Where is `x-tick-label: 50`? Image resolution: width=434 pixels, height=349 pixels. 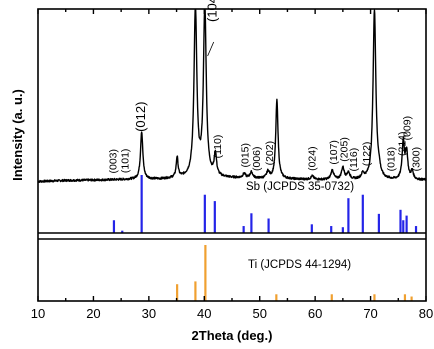
x-tick-label: 50 is located at coordinates (259, 313).